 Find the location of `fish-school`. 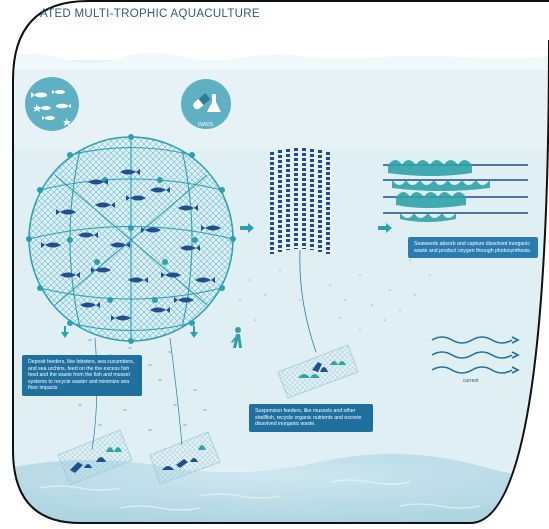

fish-school is located at coordinates (131, 245).